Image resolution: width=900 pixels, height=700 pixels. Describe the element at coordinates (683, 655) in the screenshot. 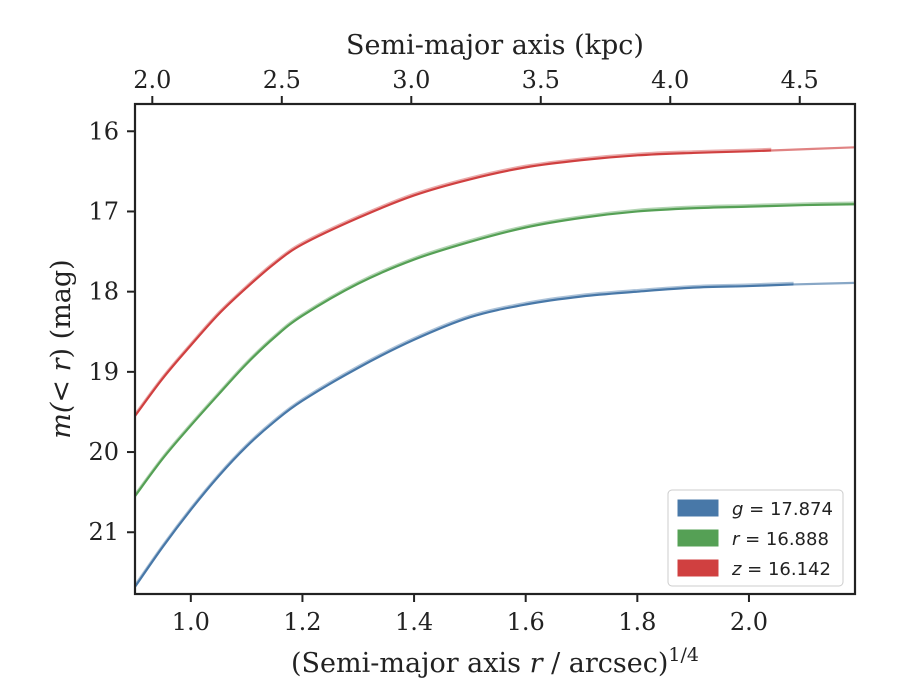

I see `bottom-axis-title-sup: 1/4` at that location.